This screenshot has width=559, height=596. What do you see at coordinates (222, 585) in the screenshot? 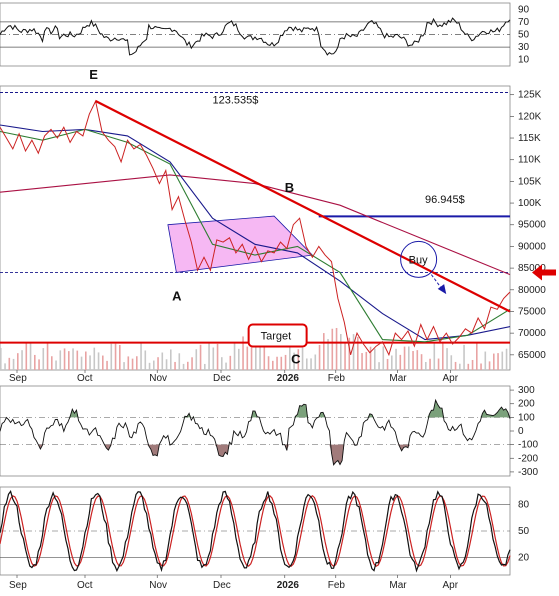
I see `sto-x-label: Dec` at bounding box center [222, 585].